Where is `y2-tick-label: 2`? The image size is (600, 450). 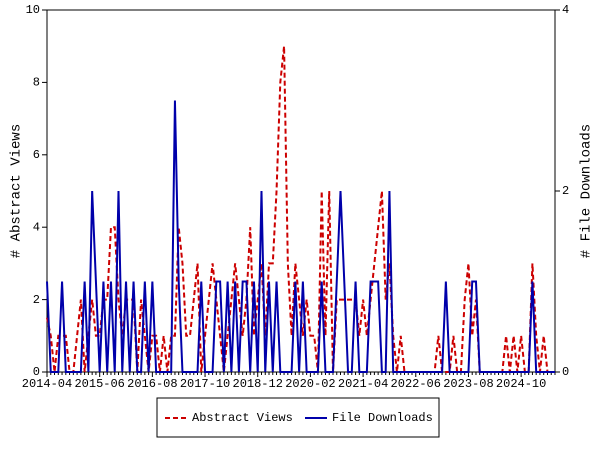 y2-tick-label: 2 is located at coordinates (565, 191).